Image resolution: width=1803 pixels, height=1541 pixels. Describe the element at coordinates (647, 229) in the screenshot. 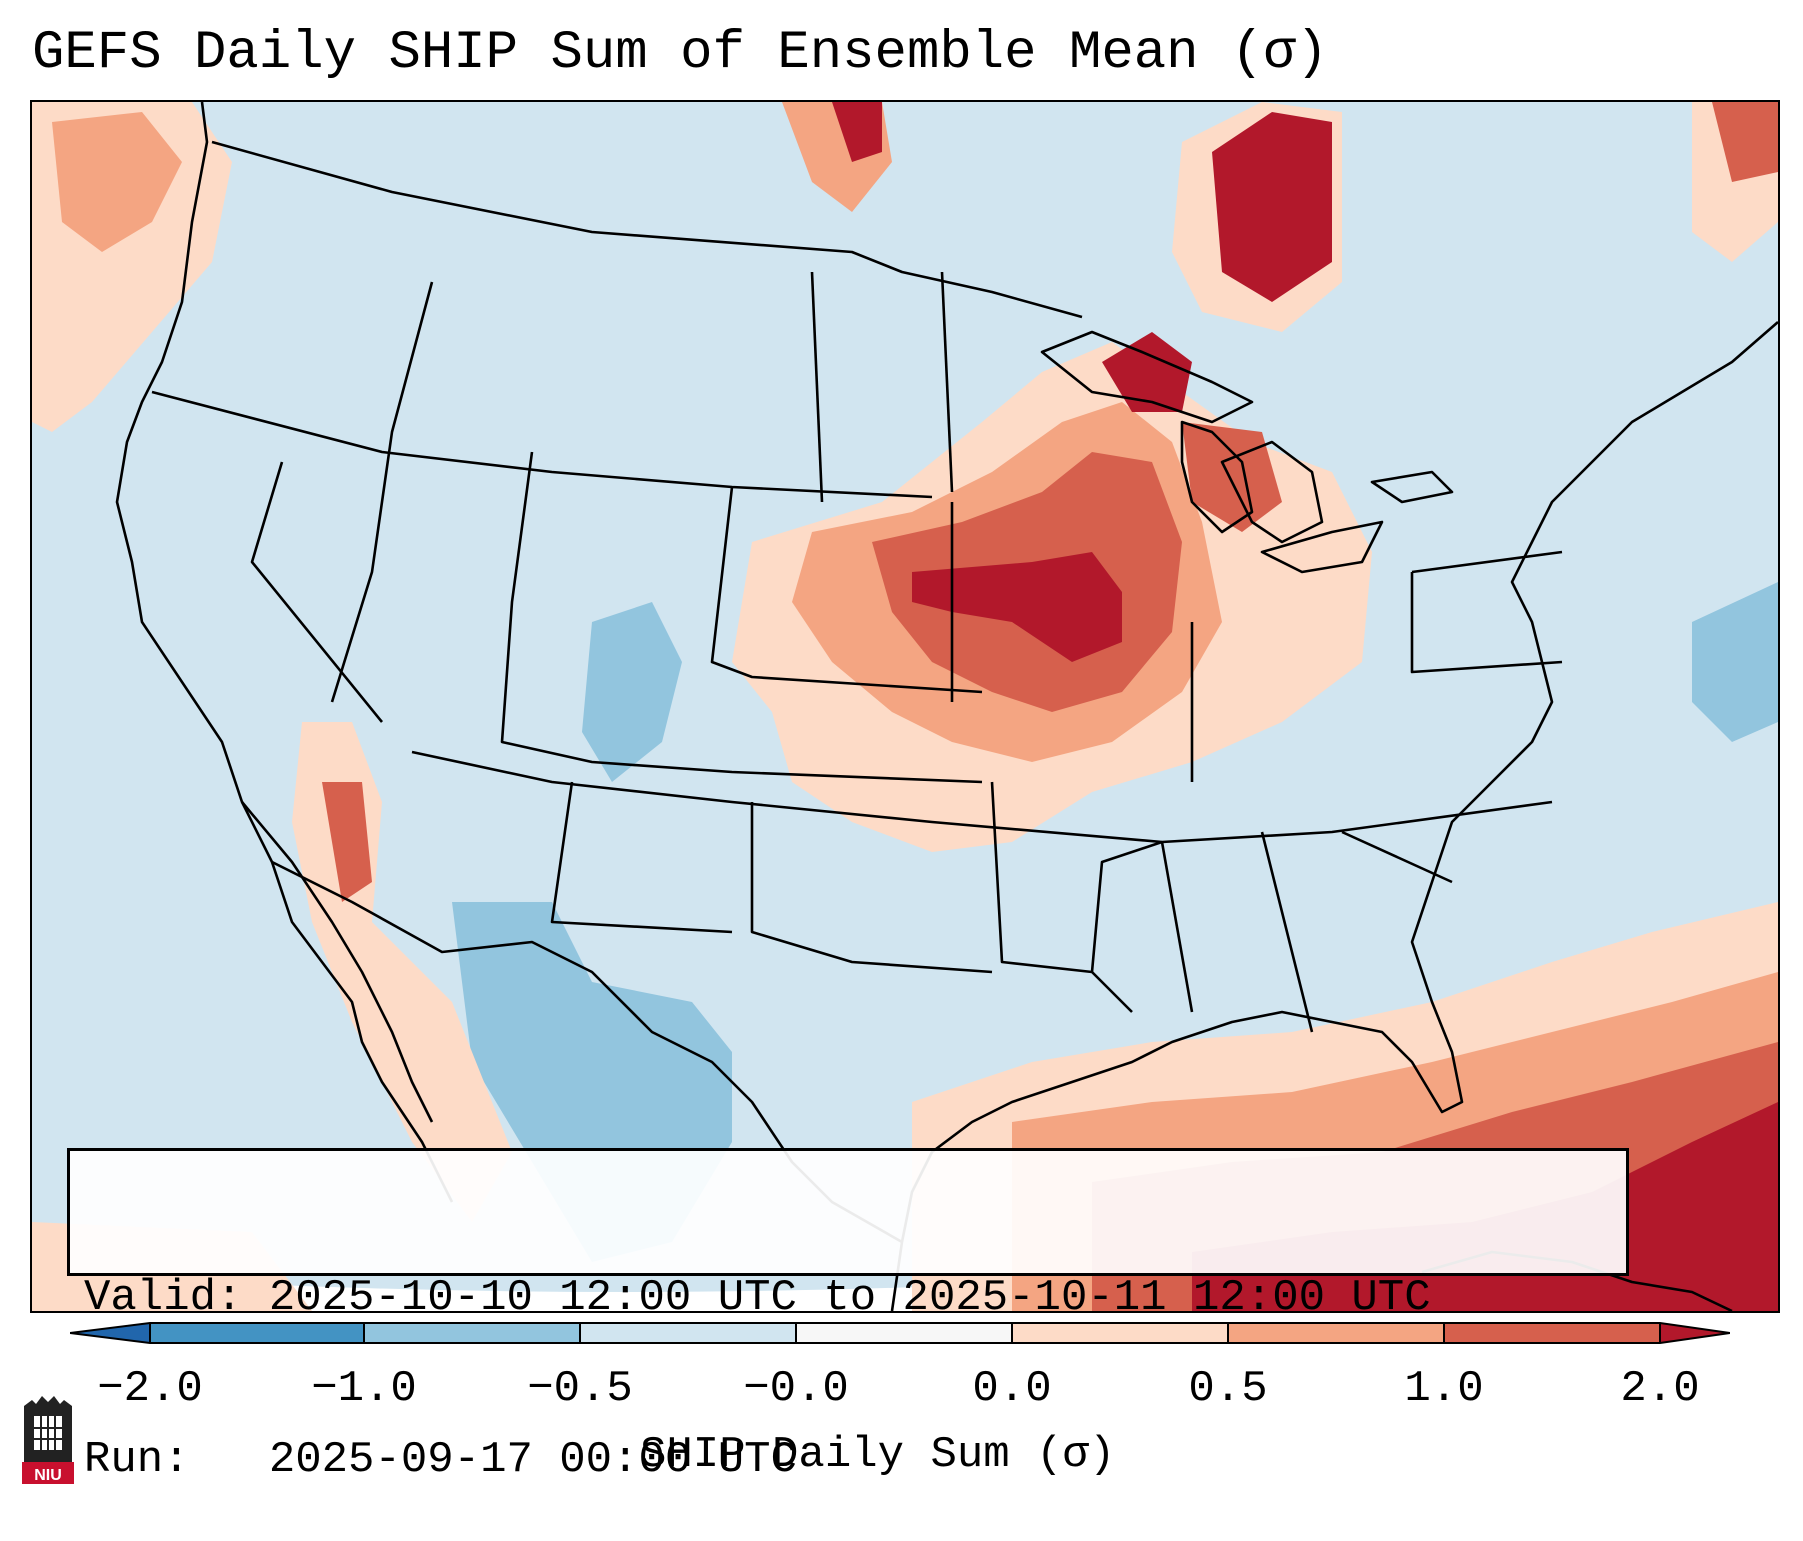

I see `canada-border` at that location.